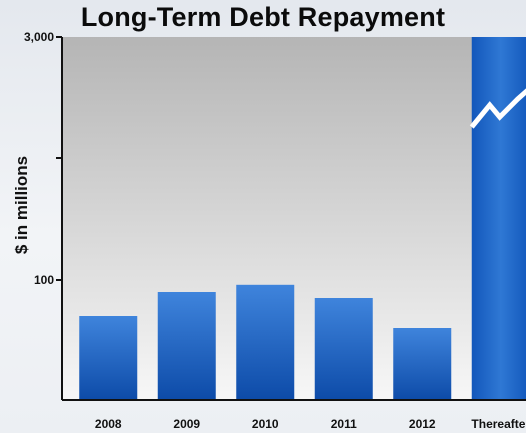 This screenshot has width=526, height=433. Describe the element at coordinates (265, 424) in the screenshot. I see `x-tick-label-2010: 2010` at that location.